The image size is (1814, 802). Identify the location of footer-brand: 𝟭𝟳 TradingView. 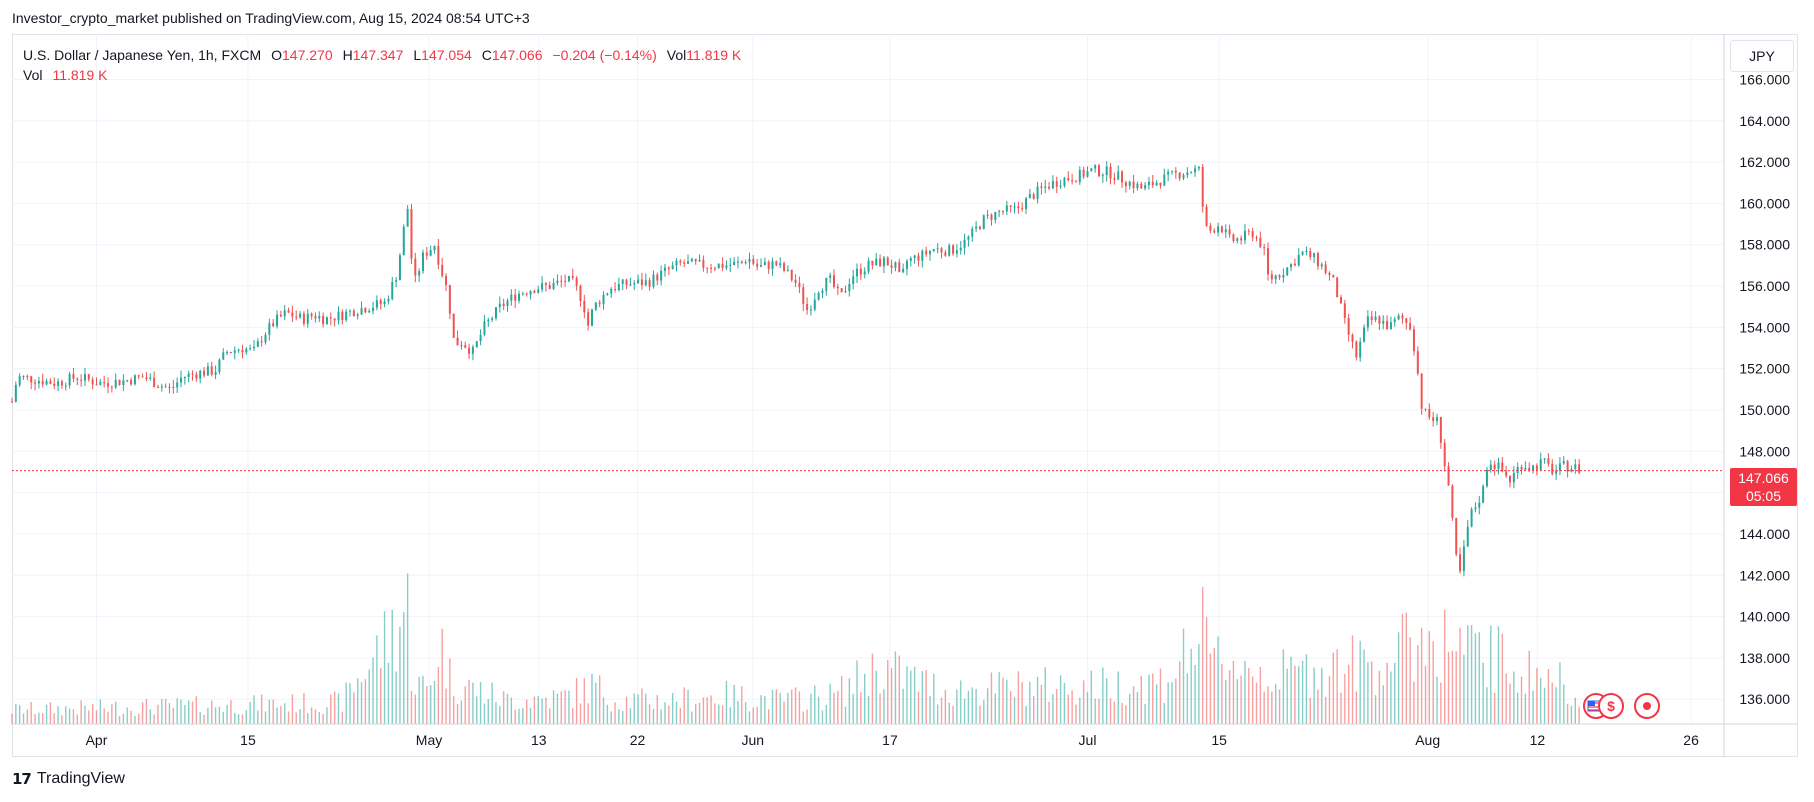
(68, 779).